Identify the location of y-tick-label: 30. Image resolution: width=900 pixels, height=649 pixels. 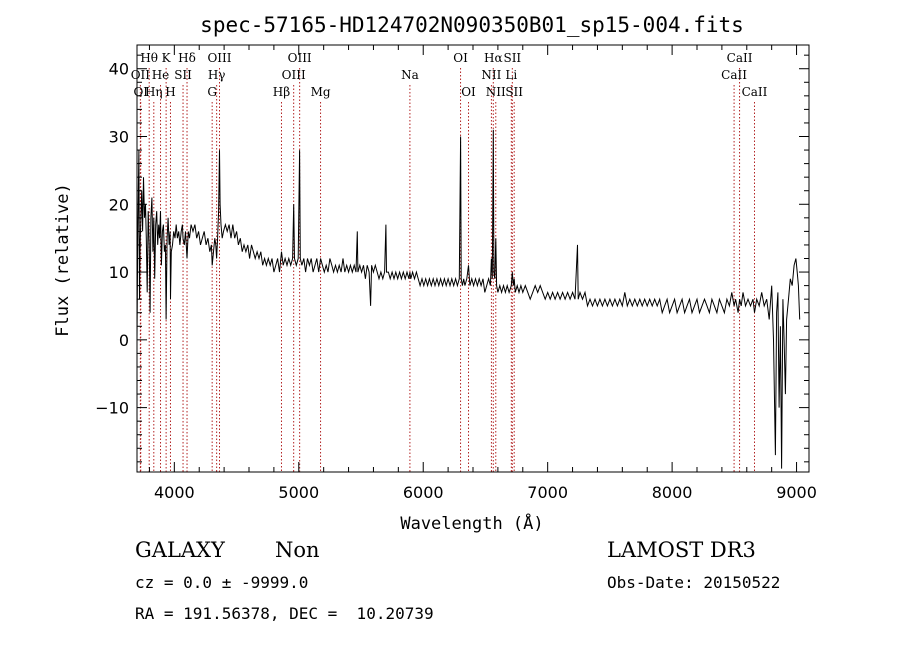
(119, 137).